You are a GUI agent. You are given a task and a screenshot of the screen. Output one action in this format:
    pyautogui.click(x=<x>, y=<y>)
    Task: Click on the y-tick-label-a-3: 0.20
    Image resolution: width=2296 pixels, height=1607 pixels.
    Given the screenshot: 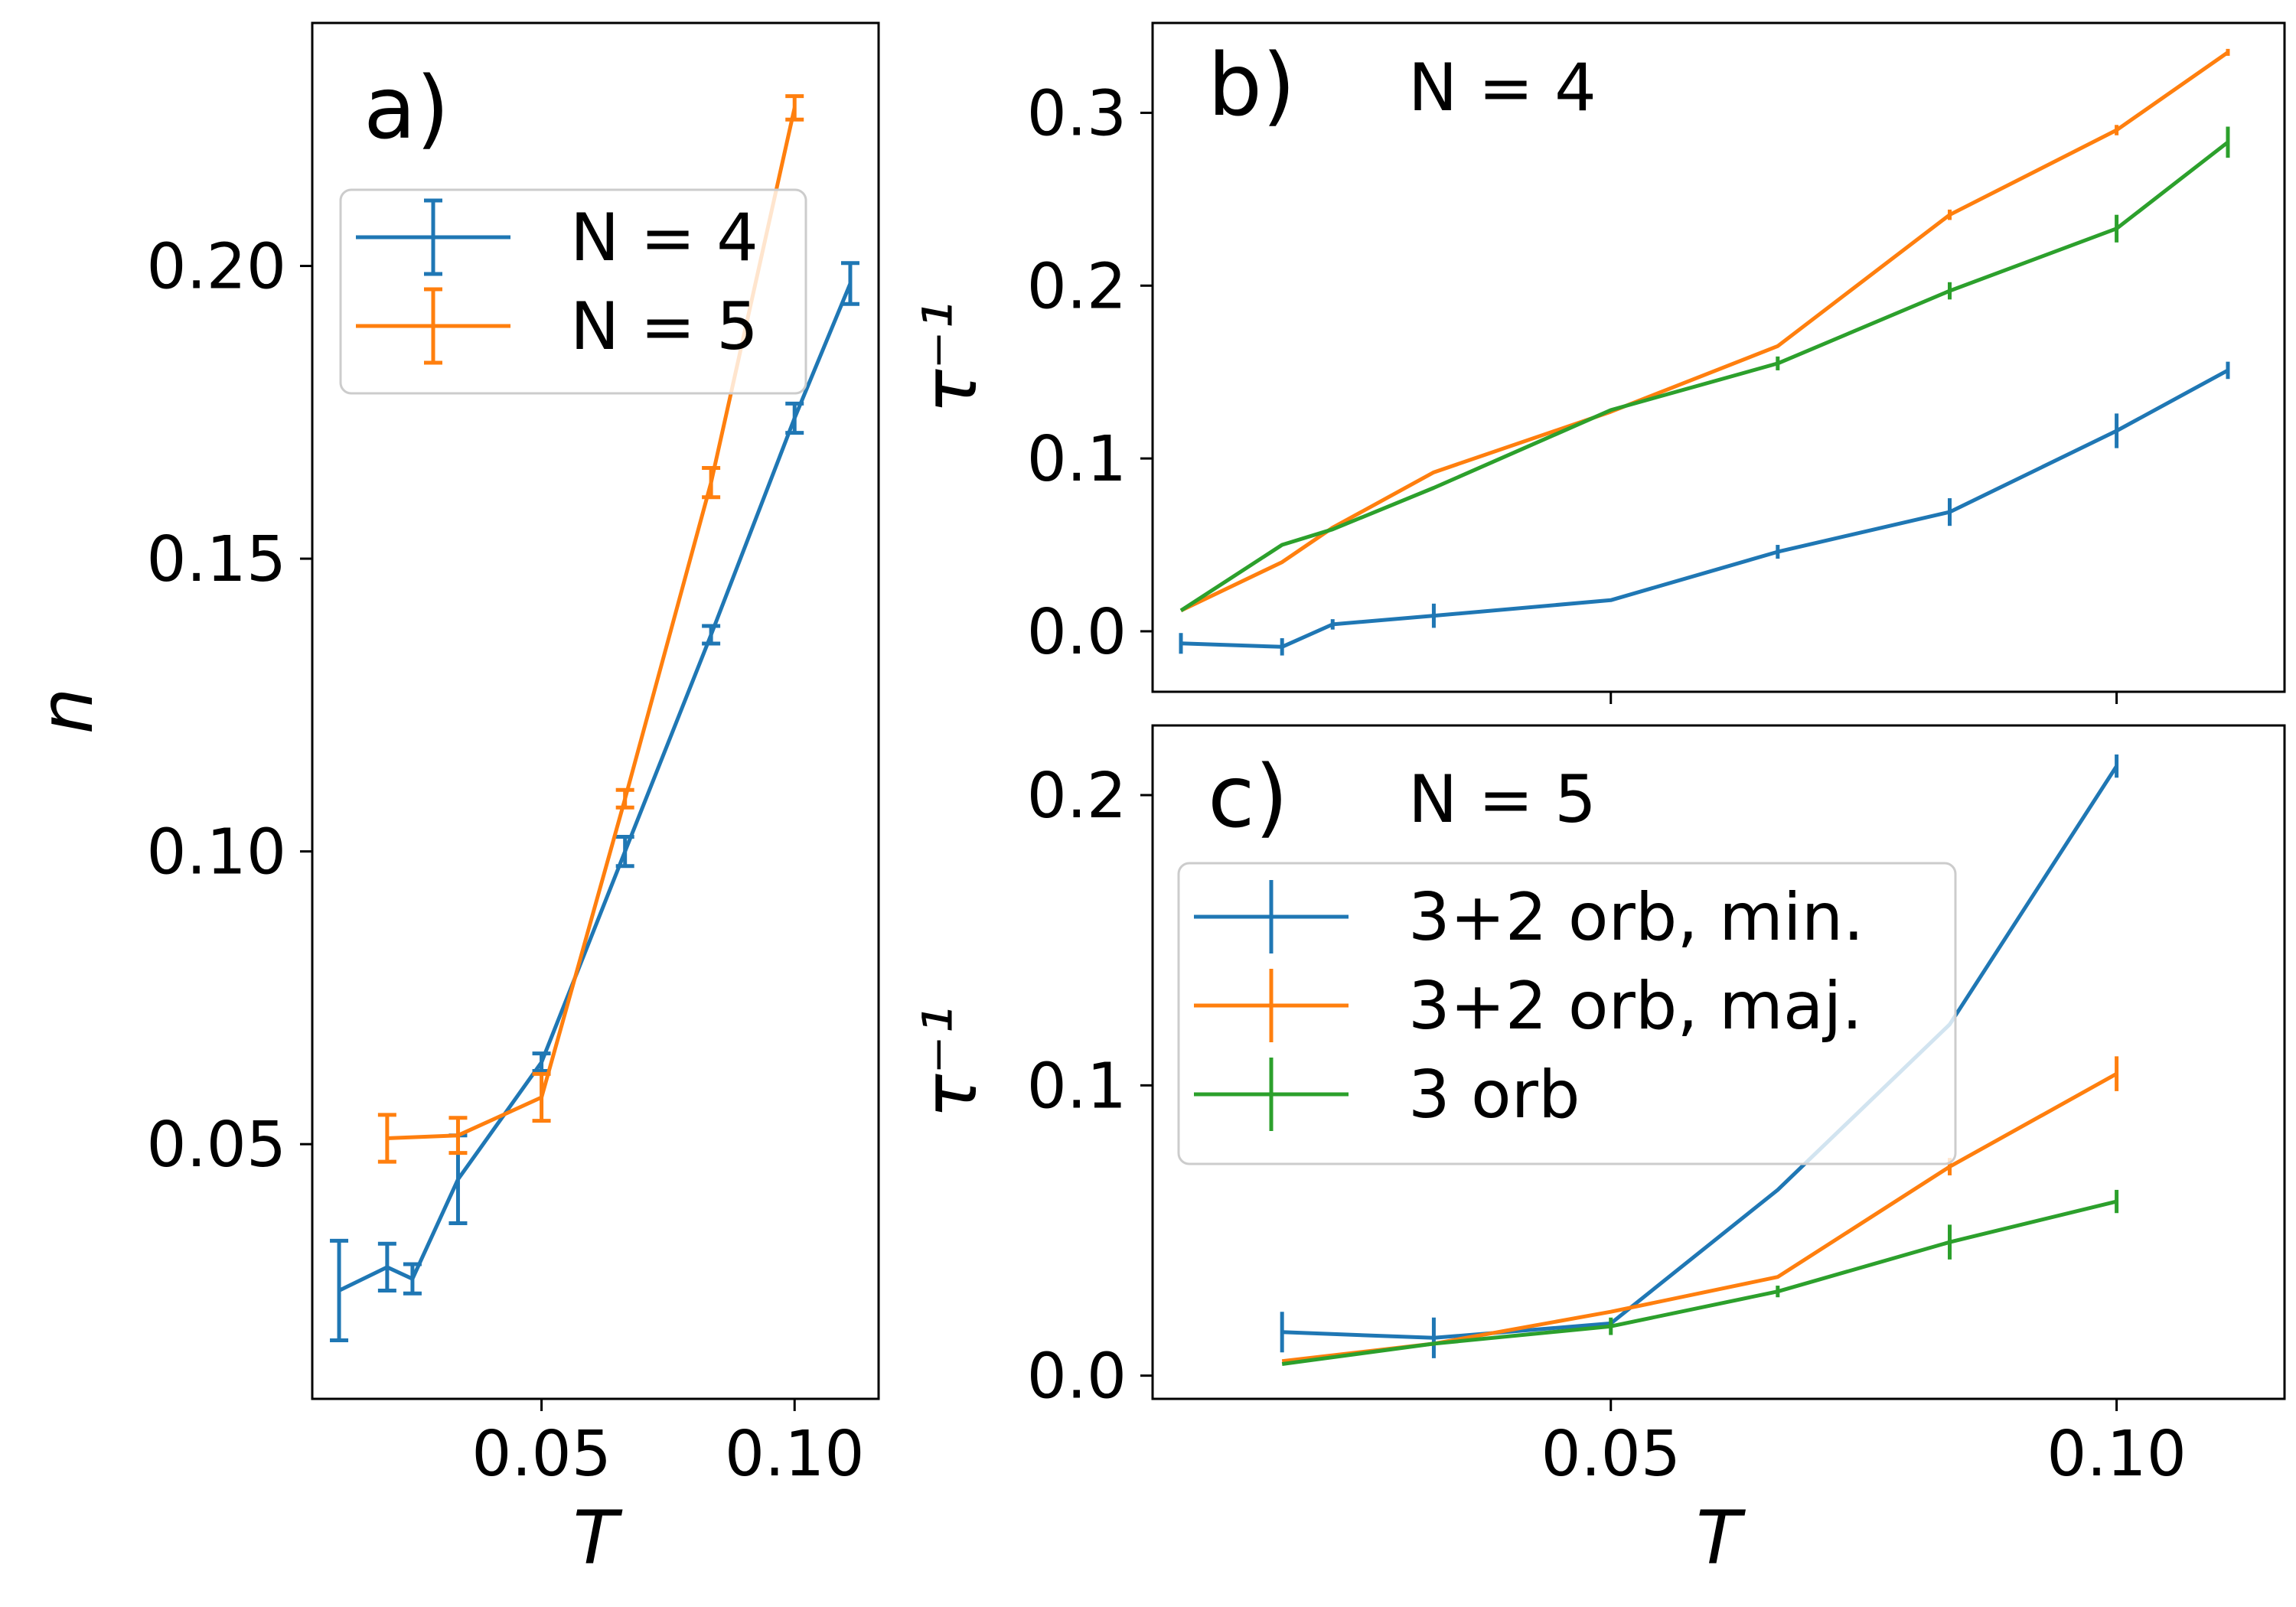 What is the action you would take?
    pyautogui.click(x=216, y=267)
    